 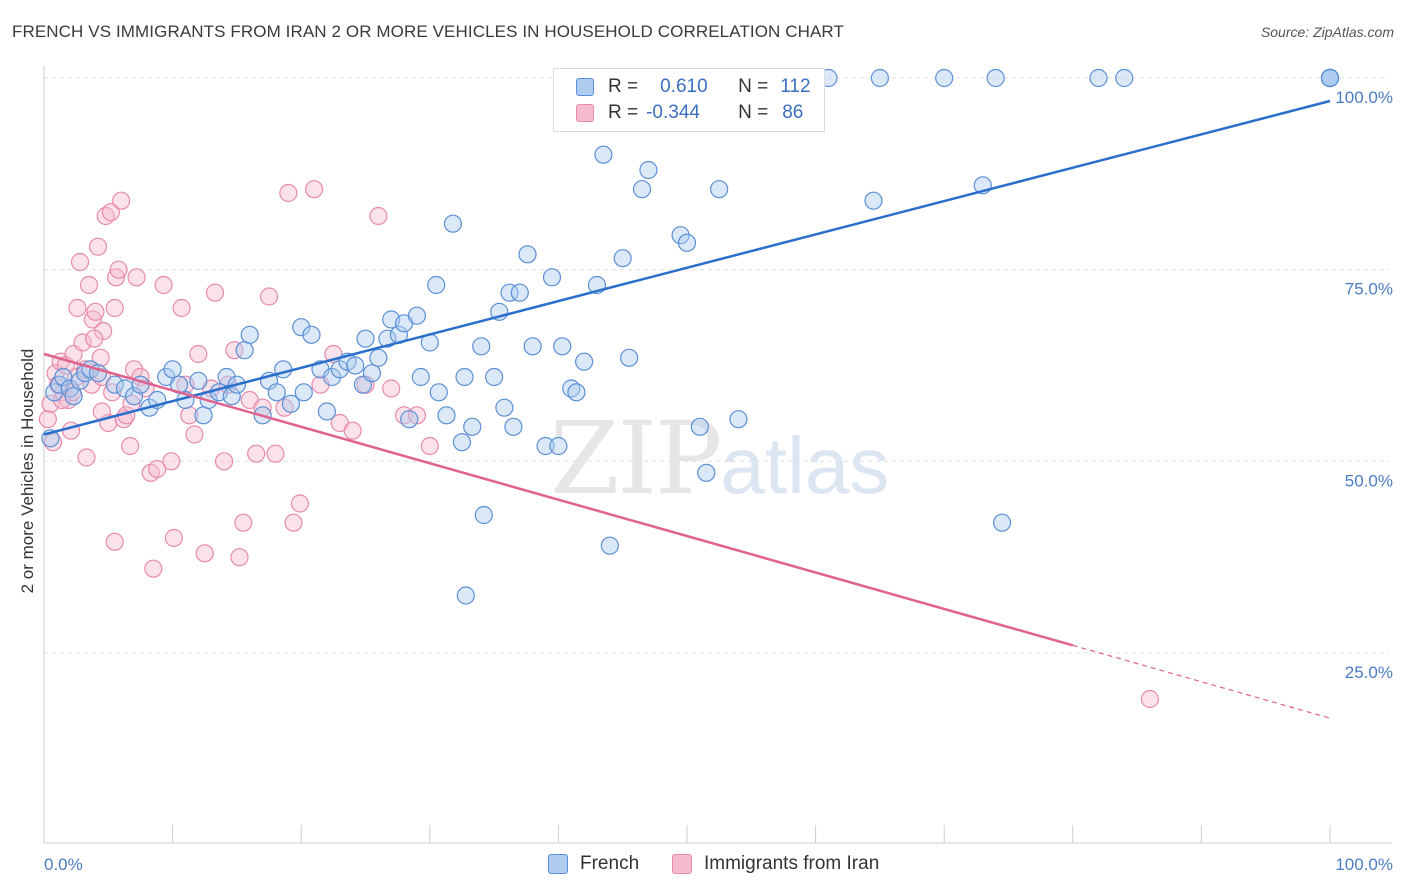 I want to click on x-tick-label-right: 100.0%, so click(x=1364, y=864).